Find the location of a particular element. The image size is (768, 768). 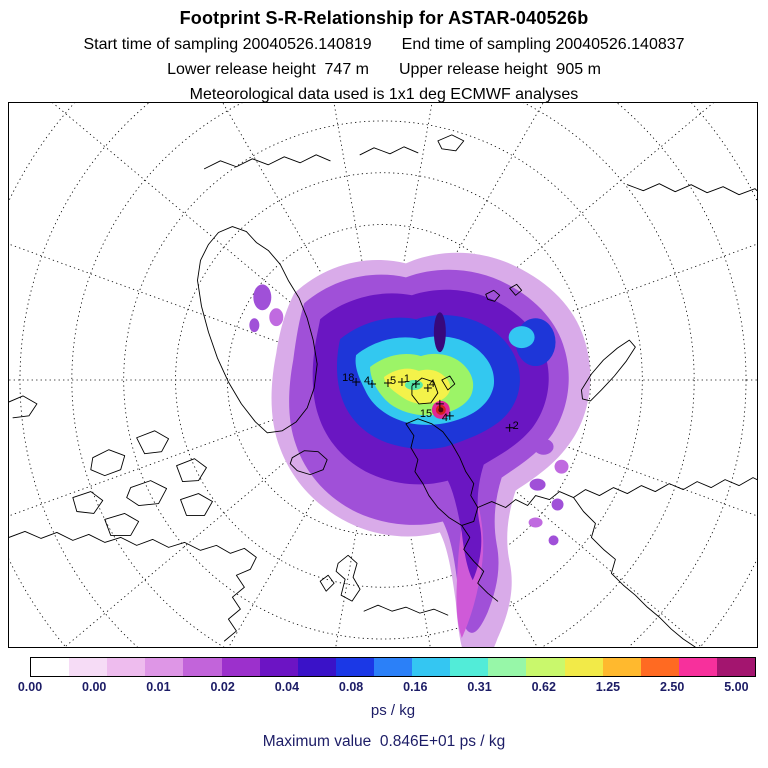

colorbar-tick-label: 2.50 is located at coordinates (672, 687).